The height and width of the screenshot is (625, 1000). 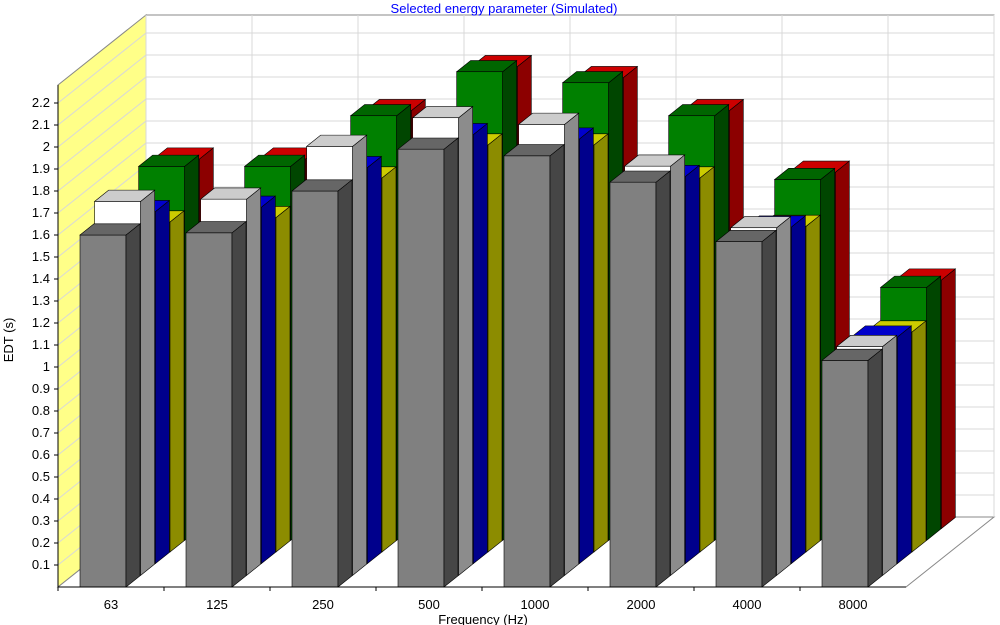 I want to click on x-tick-label: 63, so click(x=111, y=604).